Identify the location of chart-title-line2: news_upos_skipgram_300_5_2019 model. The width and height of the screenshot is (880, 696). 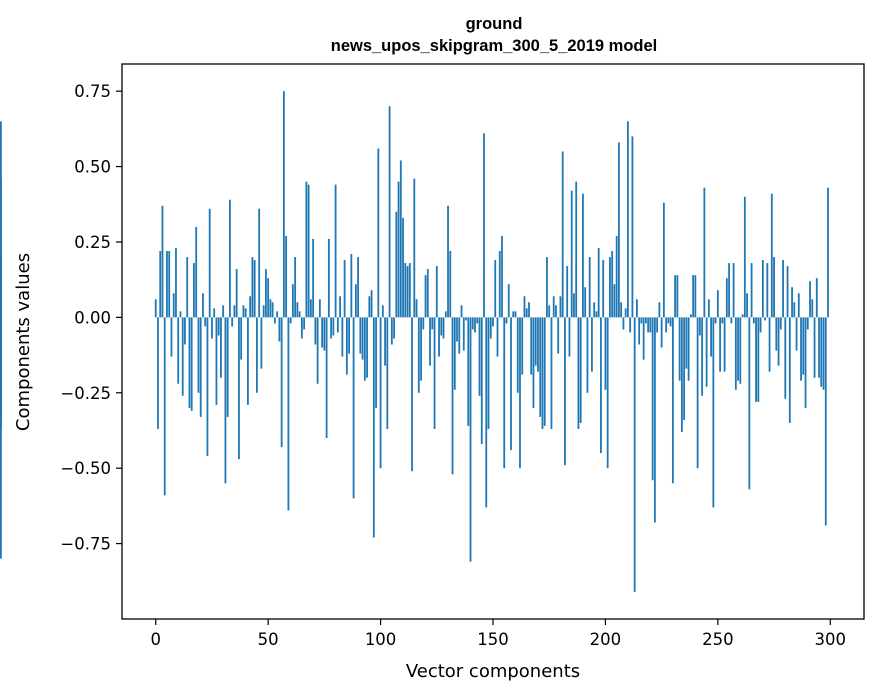
(494, 46).